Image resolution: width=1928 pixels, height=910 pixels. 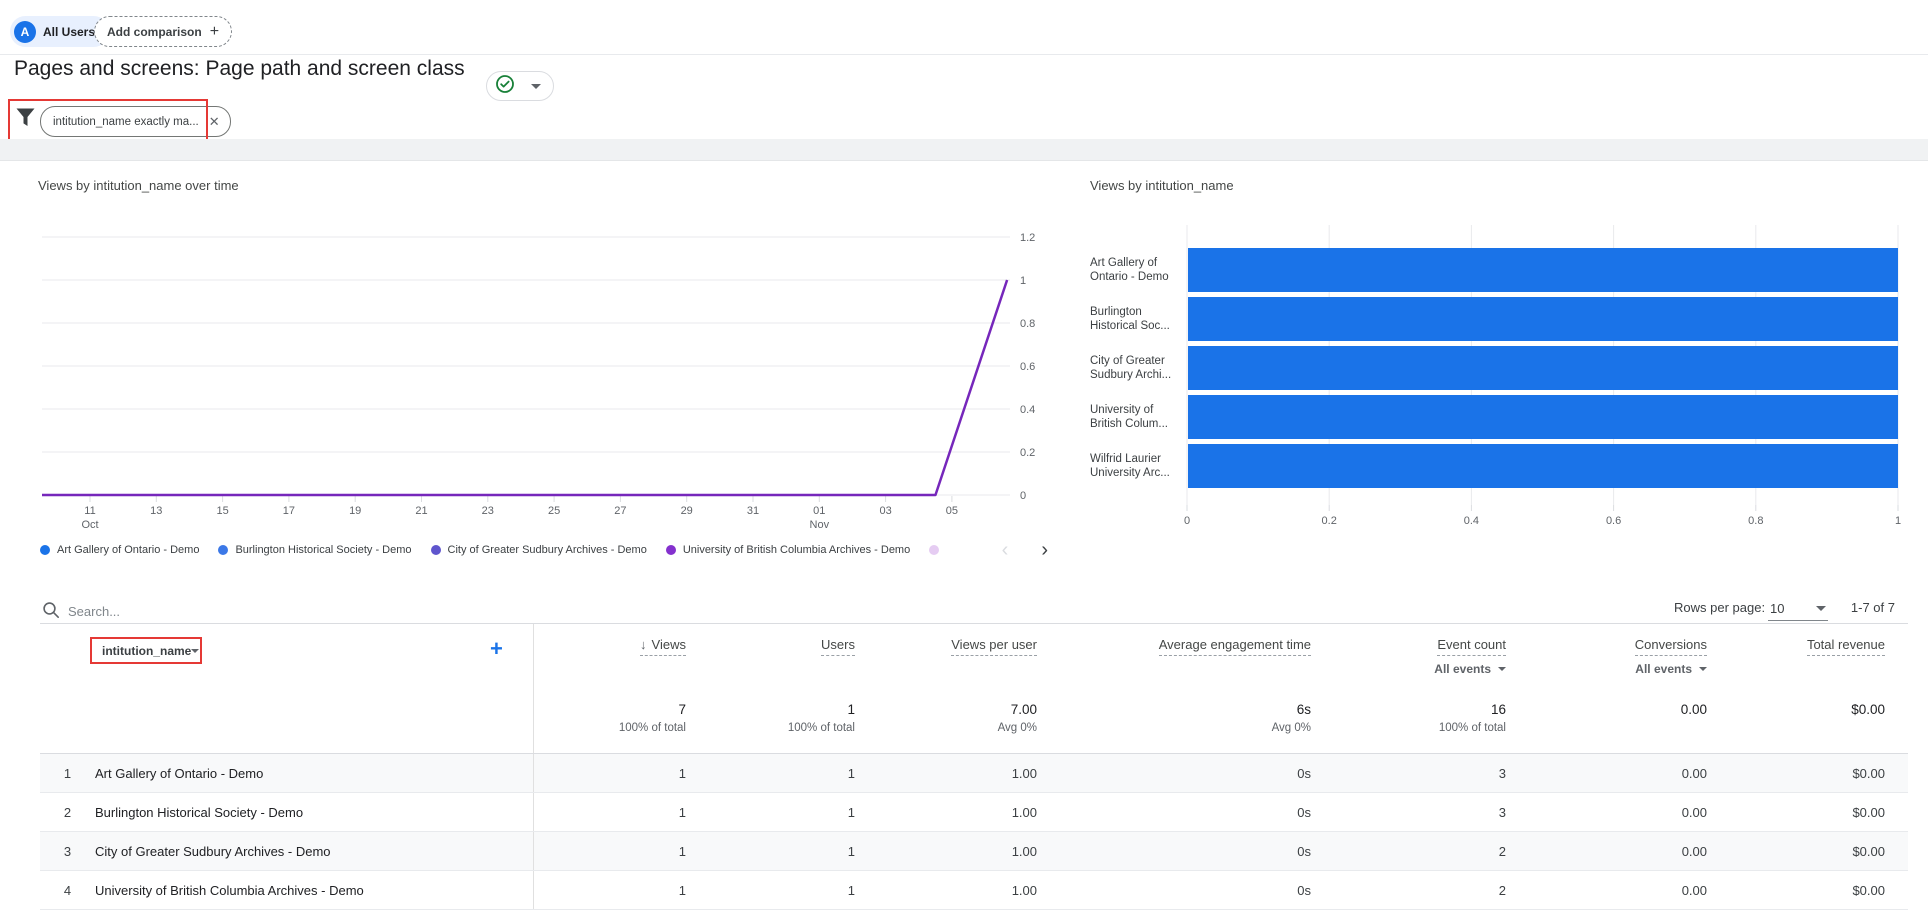 What do you see at coordinates (964, 150) in the screenshot?
I see `section-separator` at bounding box center [964, 150].